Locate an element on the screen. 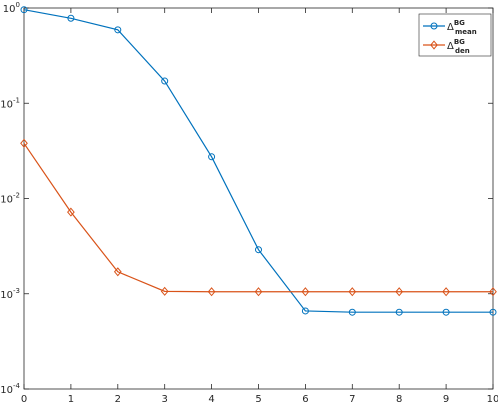  y-tick-label: 10⁻³ is located at coordinates (10, 294).